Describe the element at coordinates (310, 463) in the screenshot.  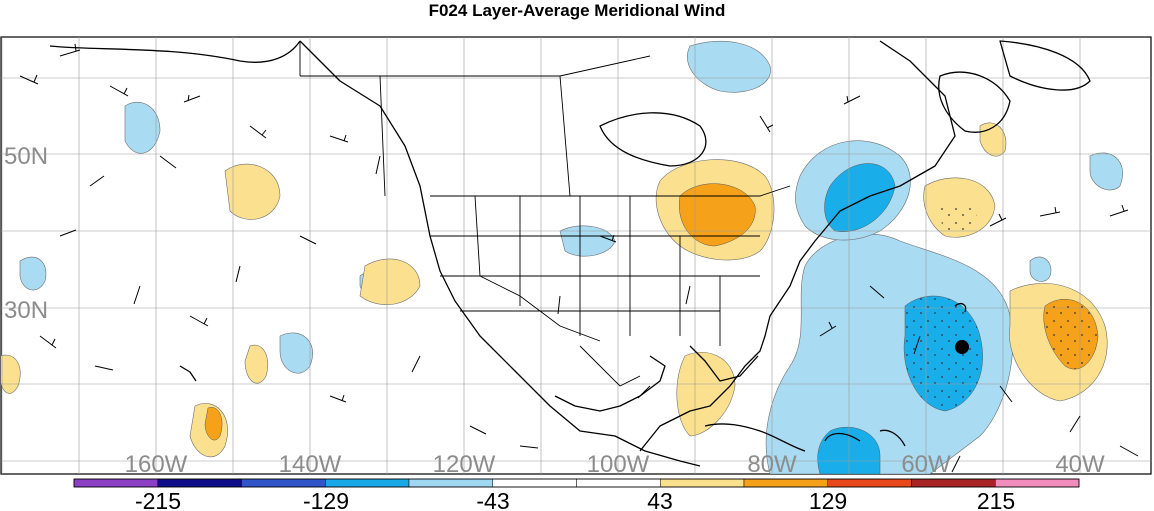
I see `lon-label-140w: 140W` at that location.